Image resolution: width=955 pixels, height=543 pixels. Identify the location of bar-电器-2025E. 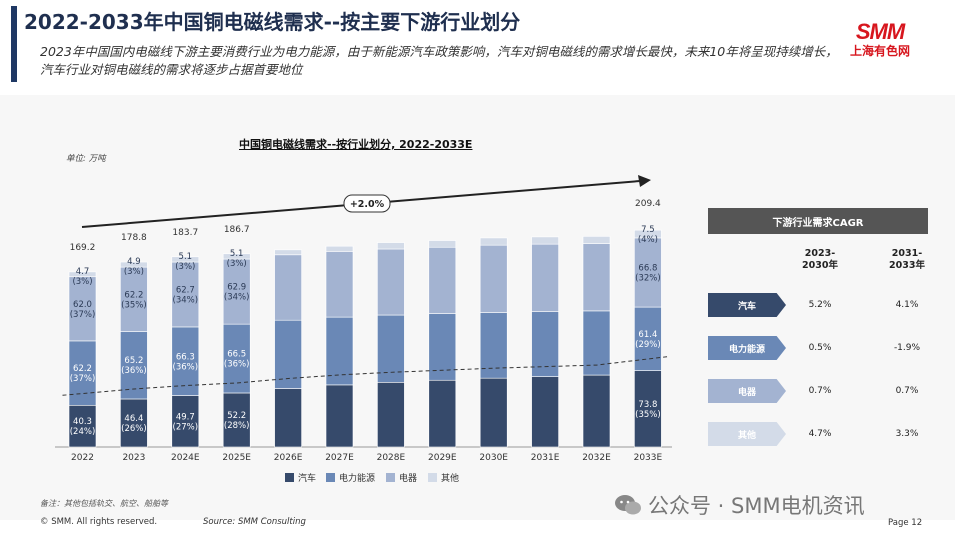
(236, 291).